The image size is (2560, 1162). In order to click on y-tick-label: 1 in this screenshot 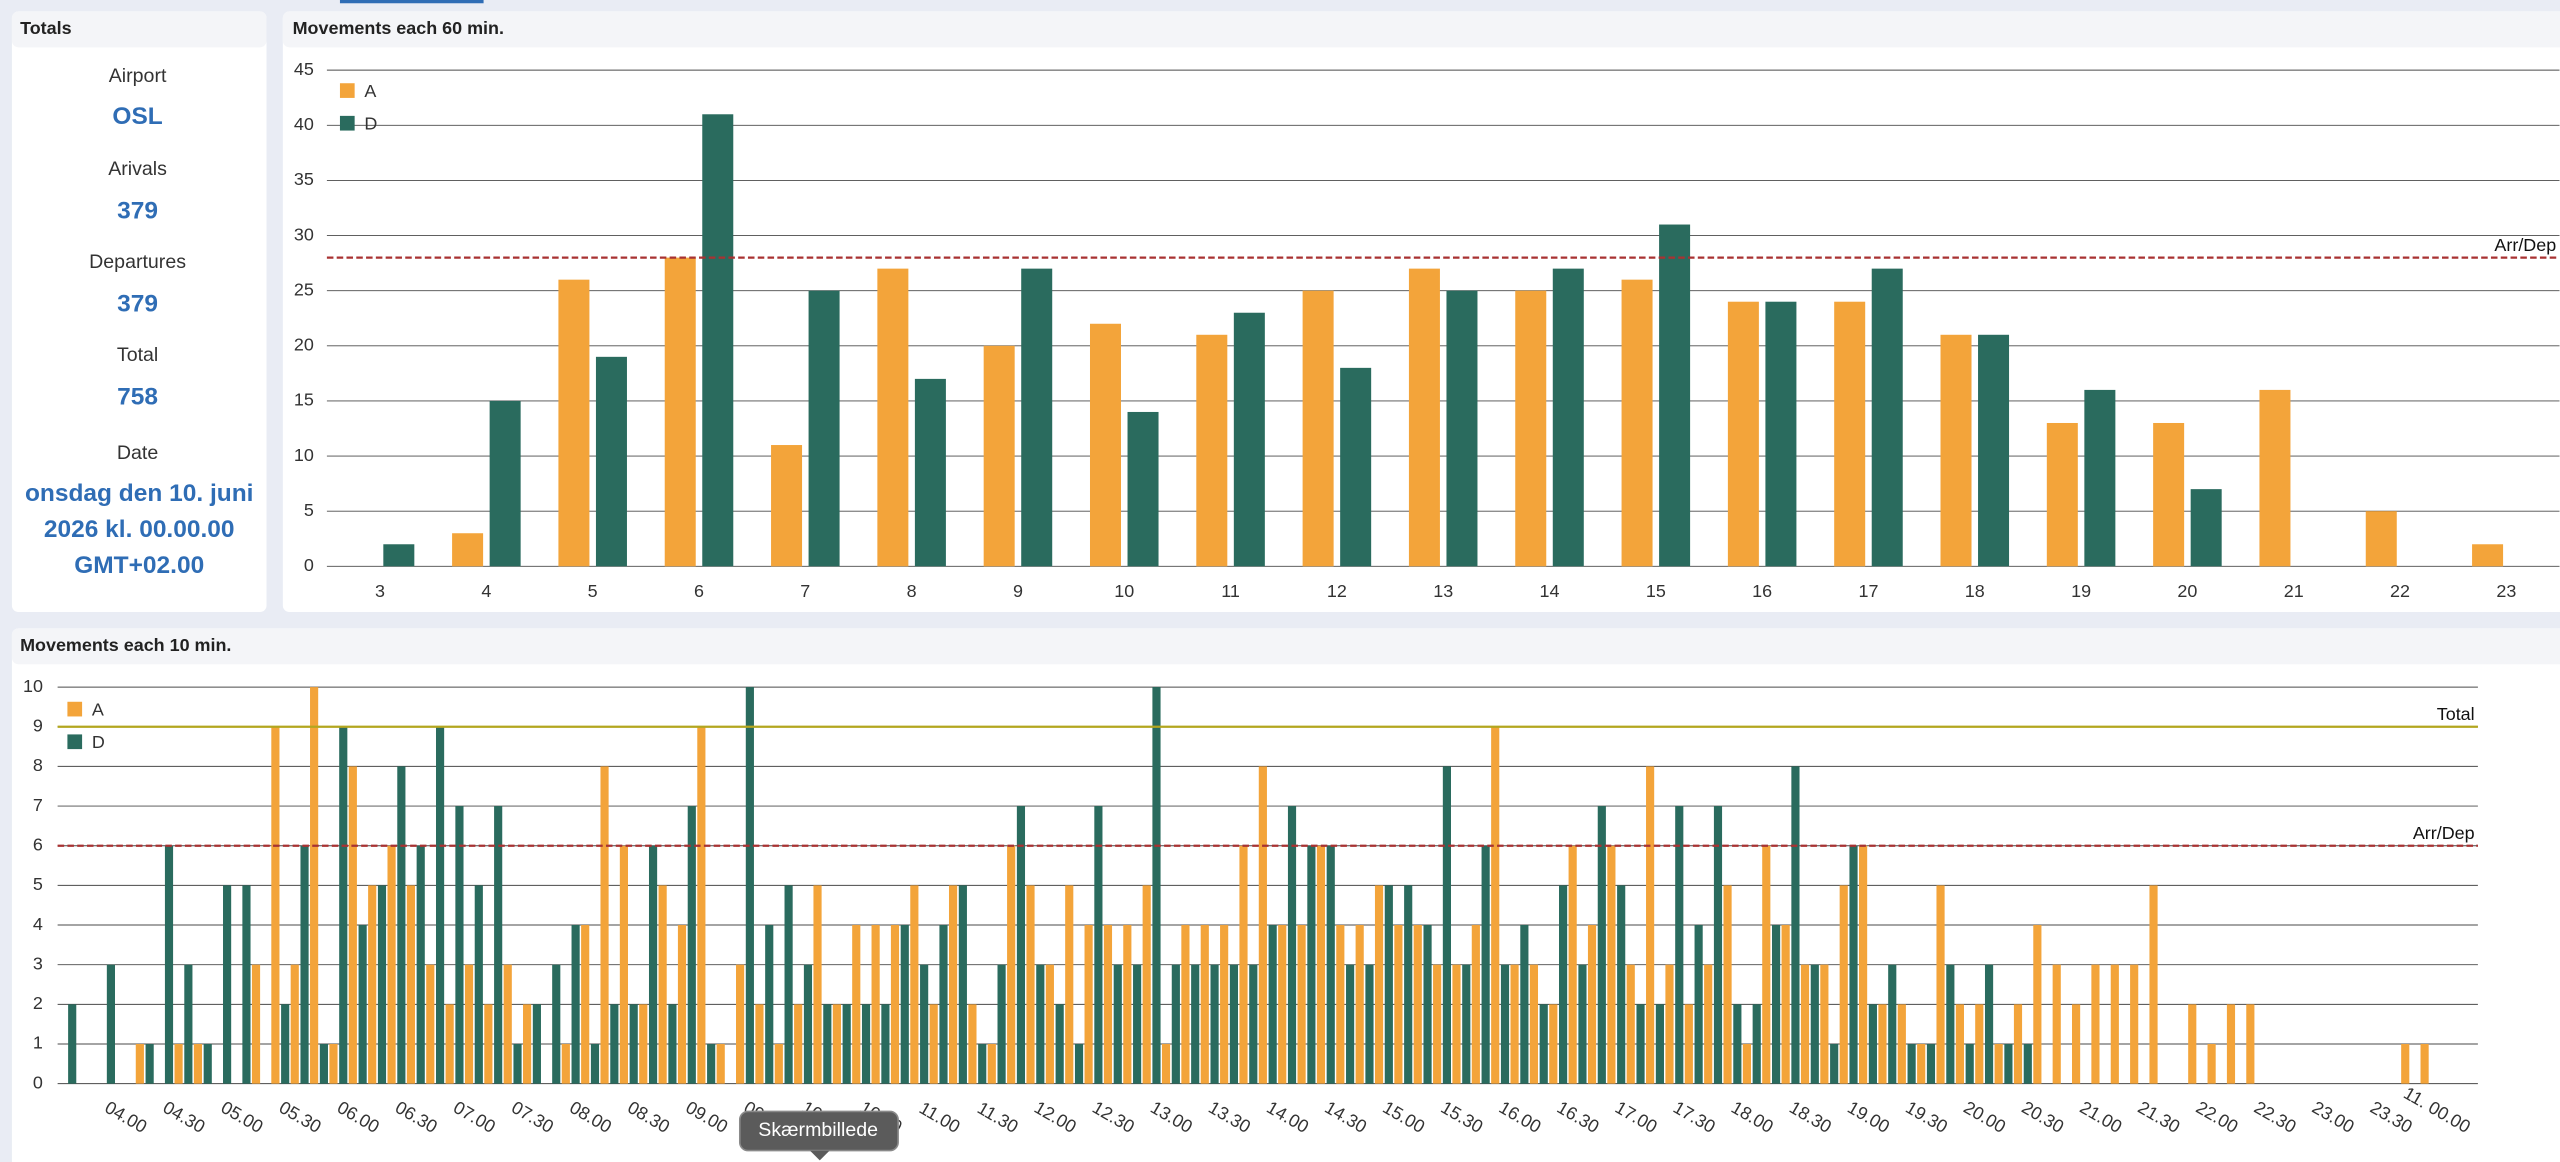, I will do `click(38, 1043)`.